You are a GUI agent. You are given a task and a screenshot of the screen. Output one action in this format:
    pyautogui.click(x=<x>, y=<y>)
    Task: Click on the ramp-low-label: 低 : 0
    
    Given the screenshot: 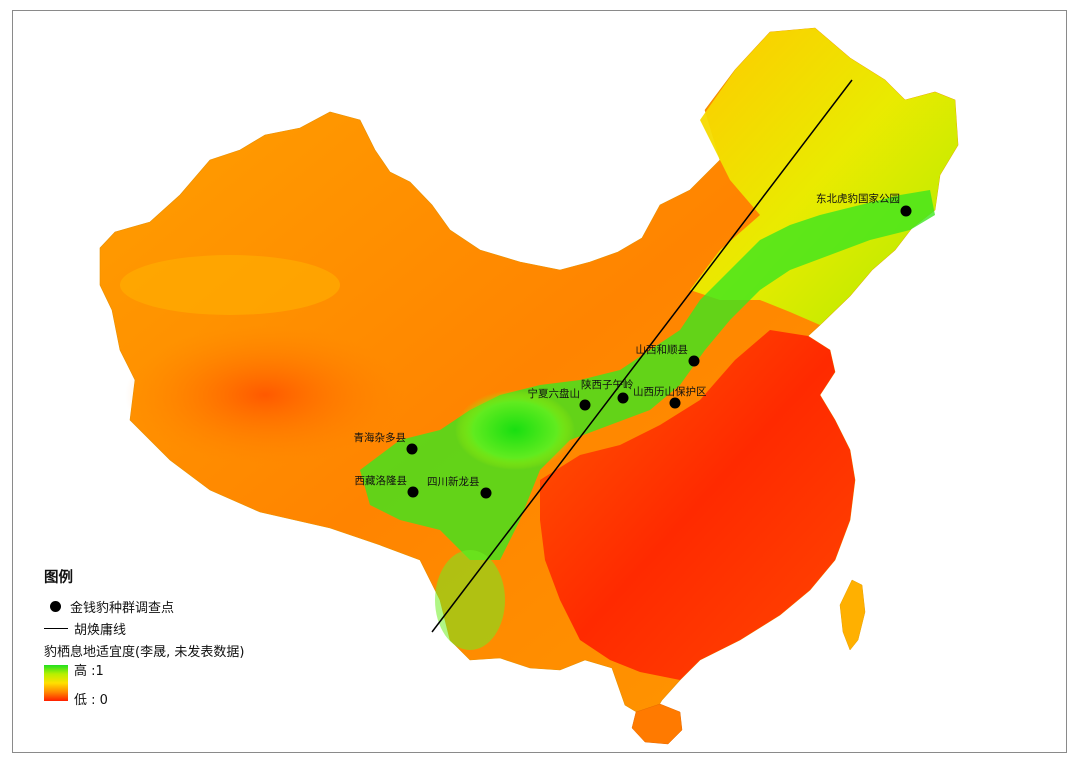 What is the action you would take?
    pyautogui.click(x=91, y=700)
    